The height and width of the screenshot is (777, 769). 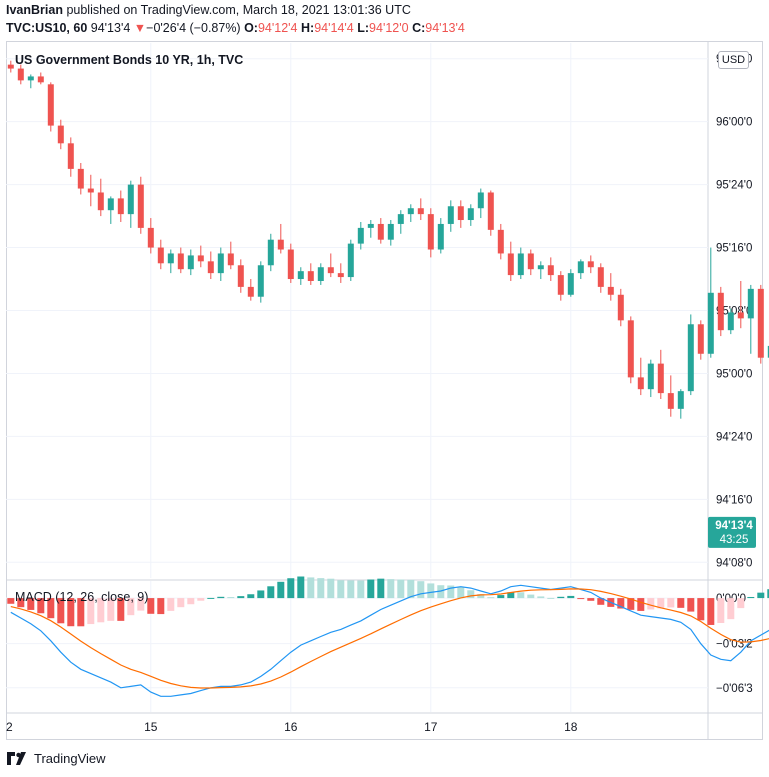 I want to click on last-price: 94'13'4, so click(x=110, y=28).